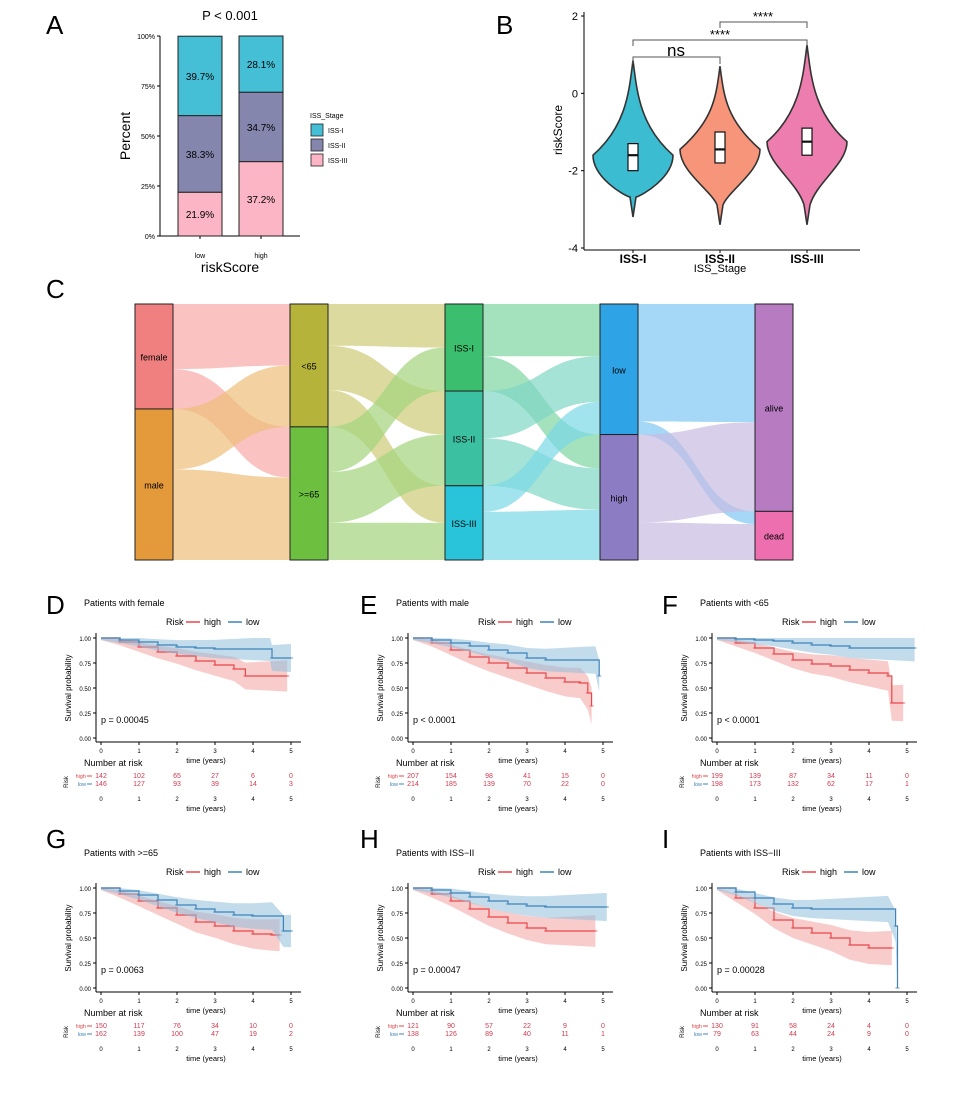 The width and height of the screenshot is (974, 1096). I want to click on km-pvalue: p = 0.00045, so click(125, 720).